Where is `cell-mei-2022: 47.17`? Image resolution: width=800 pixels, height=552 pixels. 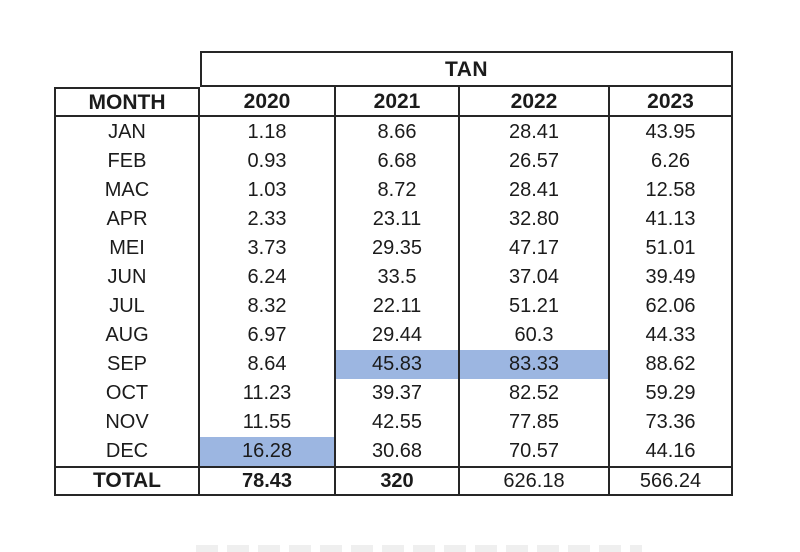
cell-mei-2022: 47.17 is located at coordinates (535, 248).